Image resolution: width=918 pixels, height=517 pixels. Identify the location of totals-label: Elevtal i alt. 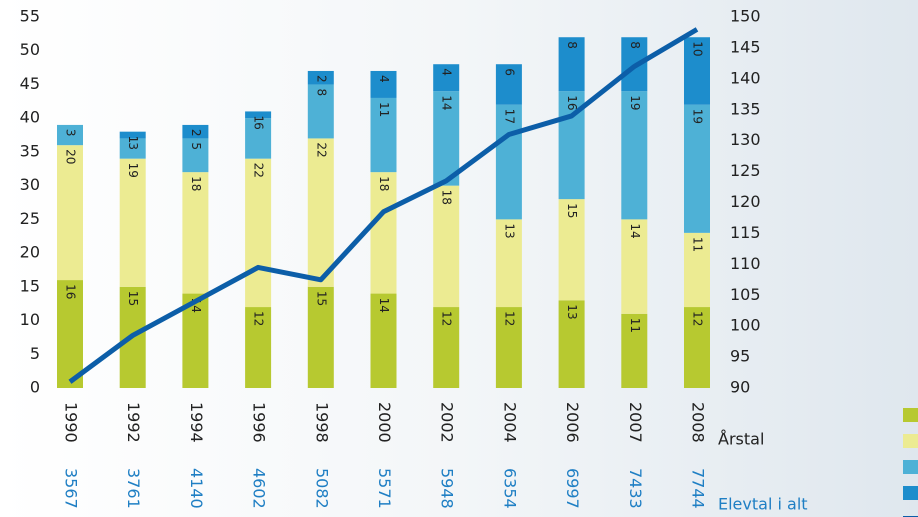
(763, 504).